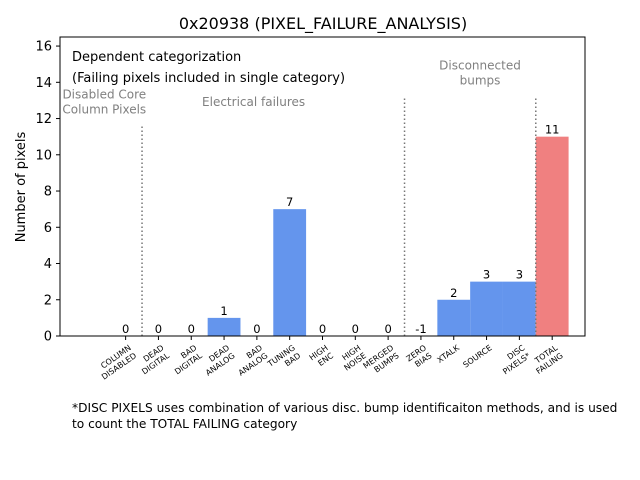 The image size is (640, 480). I want to click on data-label: 1, so click(223, 311).